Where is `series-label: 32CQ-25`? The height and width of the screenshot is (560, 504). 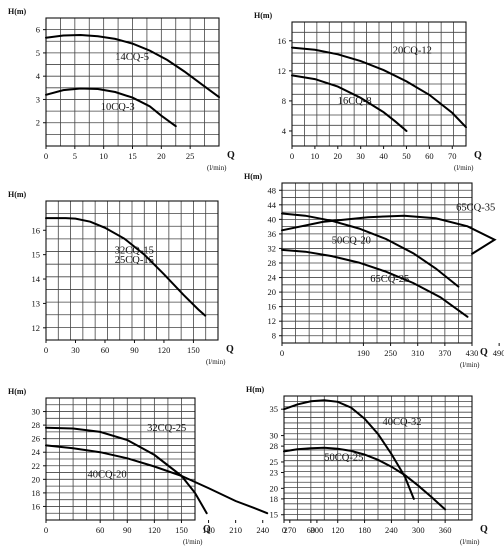 series-label: 32CQ-25 is located at coordinates (166, 428).